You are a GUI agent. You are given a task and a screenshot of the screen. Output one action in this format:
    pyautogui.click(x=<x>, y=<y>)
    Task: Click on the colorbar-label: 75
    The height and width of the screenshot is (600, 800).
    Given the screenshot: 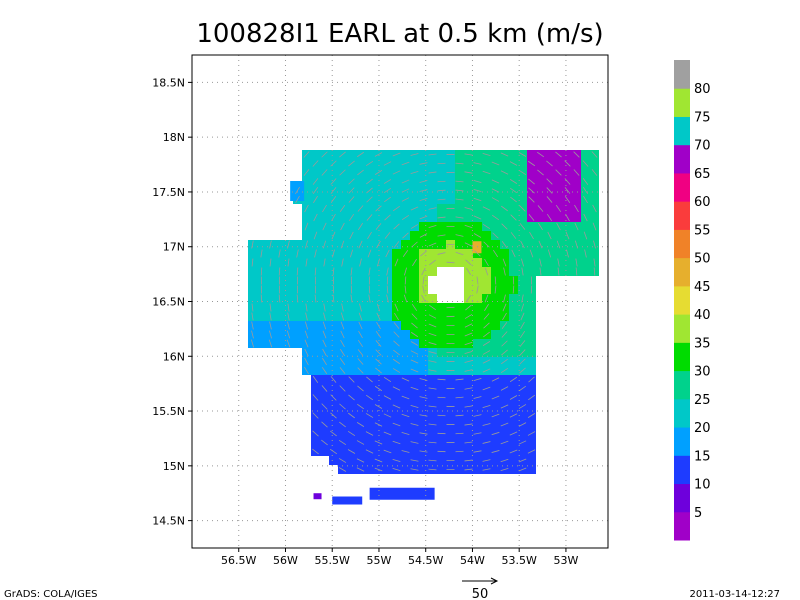 What is the action you would take?
    pyautogui.click(x=702, y=117)
    